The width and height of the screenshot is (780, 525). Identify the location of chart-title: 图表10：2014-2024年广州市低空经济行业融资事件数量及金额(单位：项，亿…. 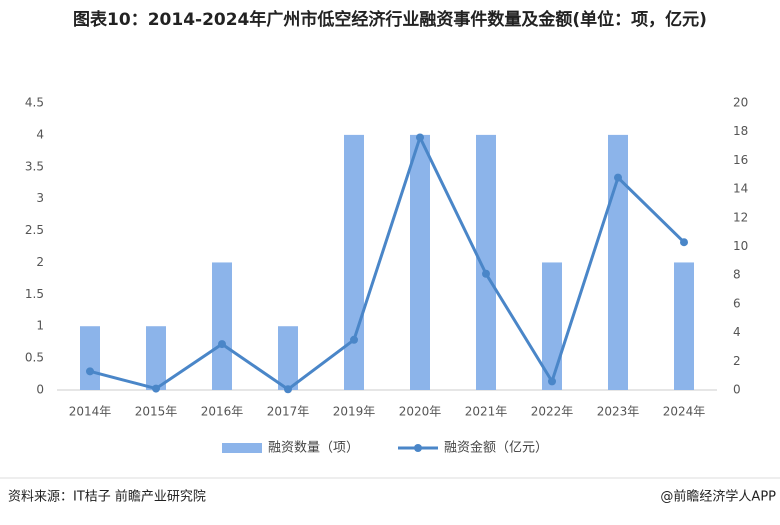
(390, 20).